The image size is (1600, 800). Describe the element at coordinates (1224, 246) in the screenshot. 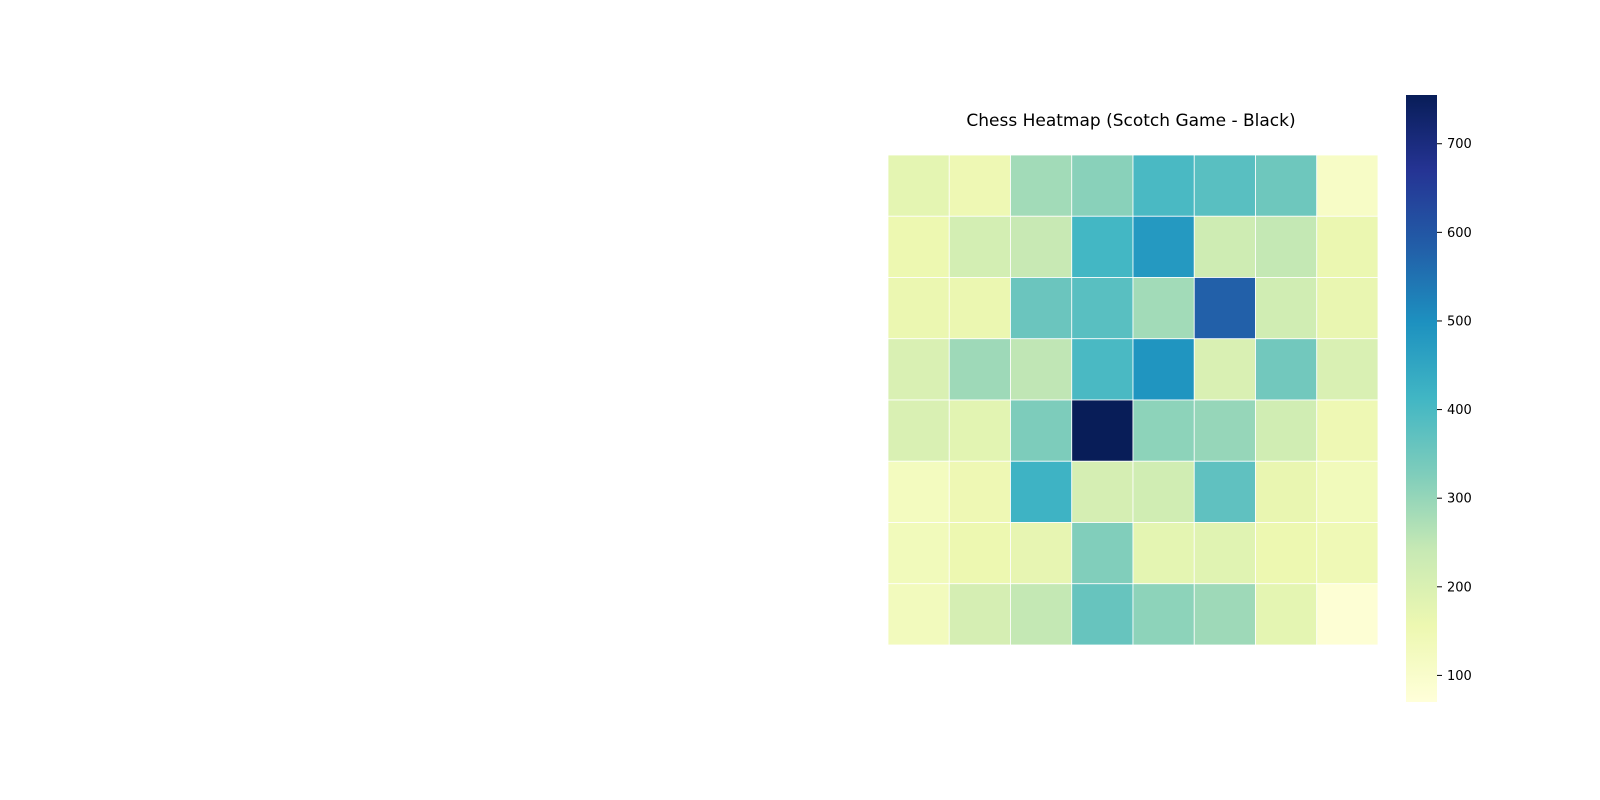

I see `heatmap-cell-r1-c5` at that location.